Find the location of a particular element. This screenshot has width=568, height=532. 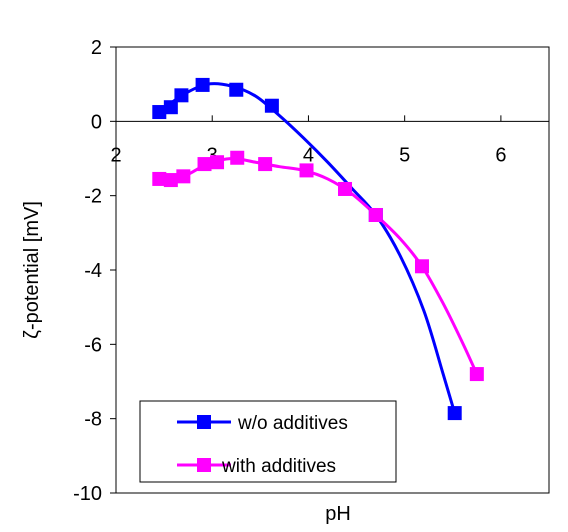

legend-marker-wo-additives is located at coordinates (204, 422).